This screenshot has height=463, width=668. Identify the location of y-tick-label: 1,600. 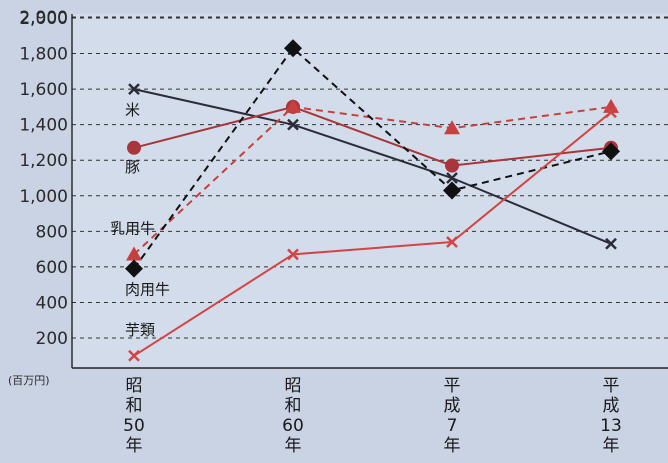
(43, 90).